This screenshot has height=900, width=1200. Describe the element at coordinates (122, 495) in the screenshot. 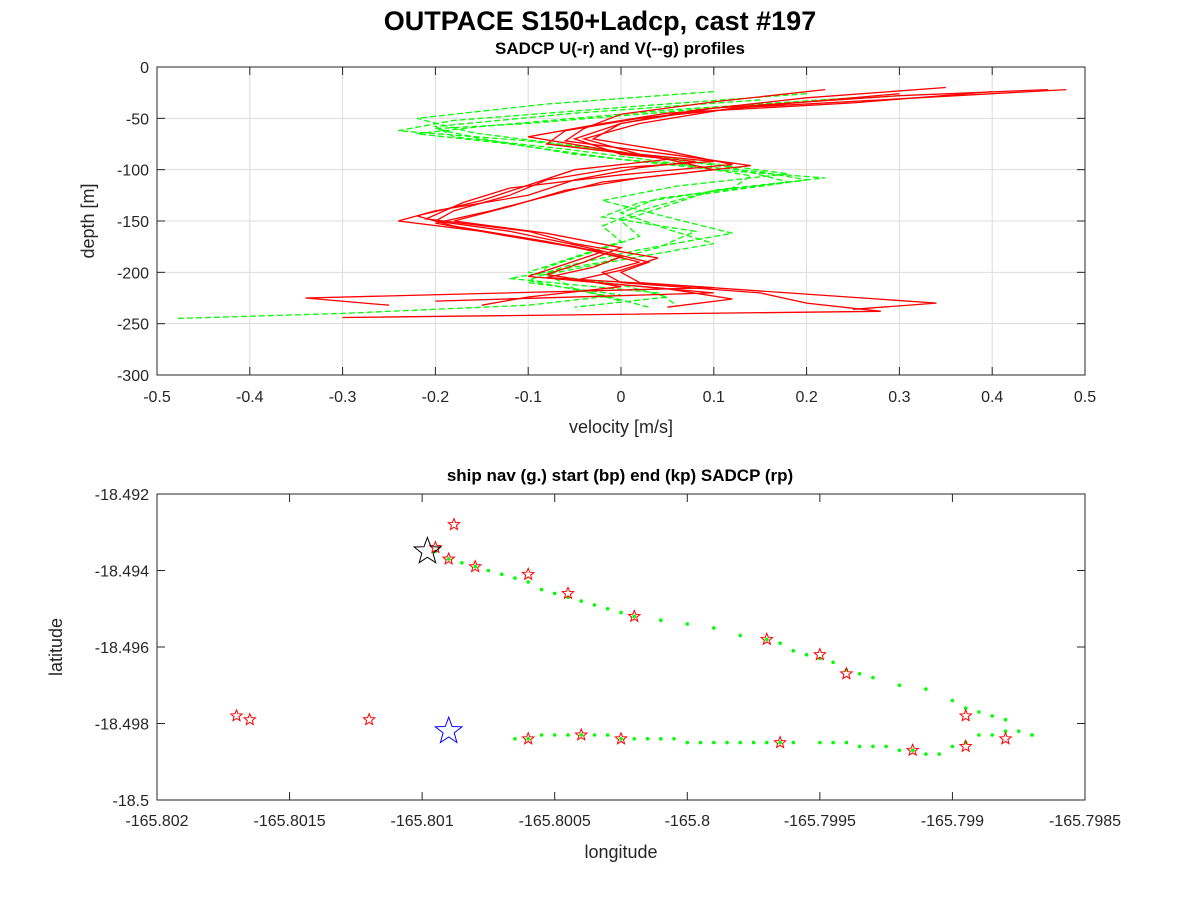

I see `nav-y-tick-label: -18.492` at that location.